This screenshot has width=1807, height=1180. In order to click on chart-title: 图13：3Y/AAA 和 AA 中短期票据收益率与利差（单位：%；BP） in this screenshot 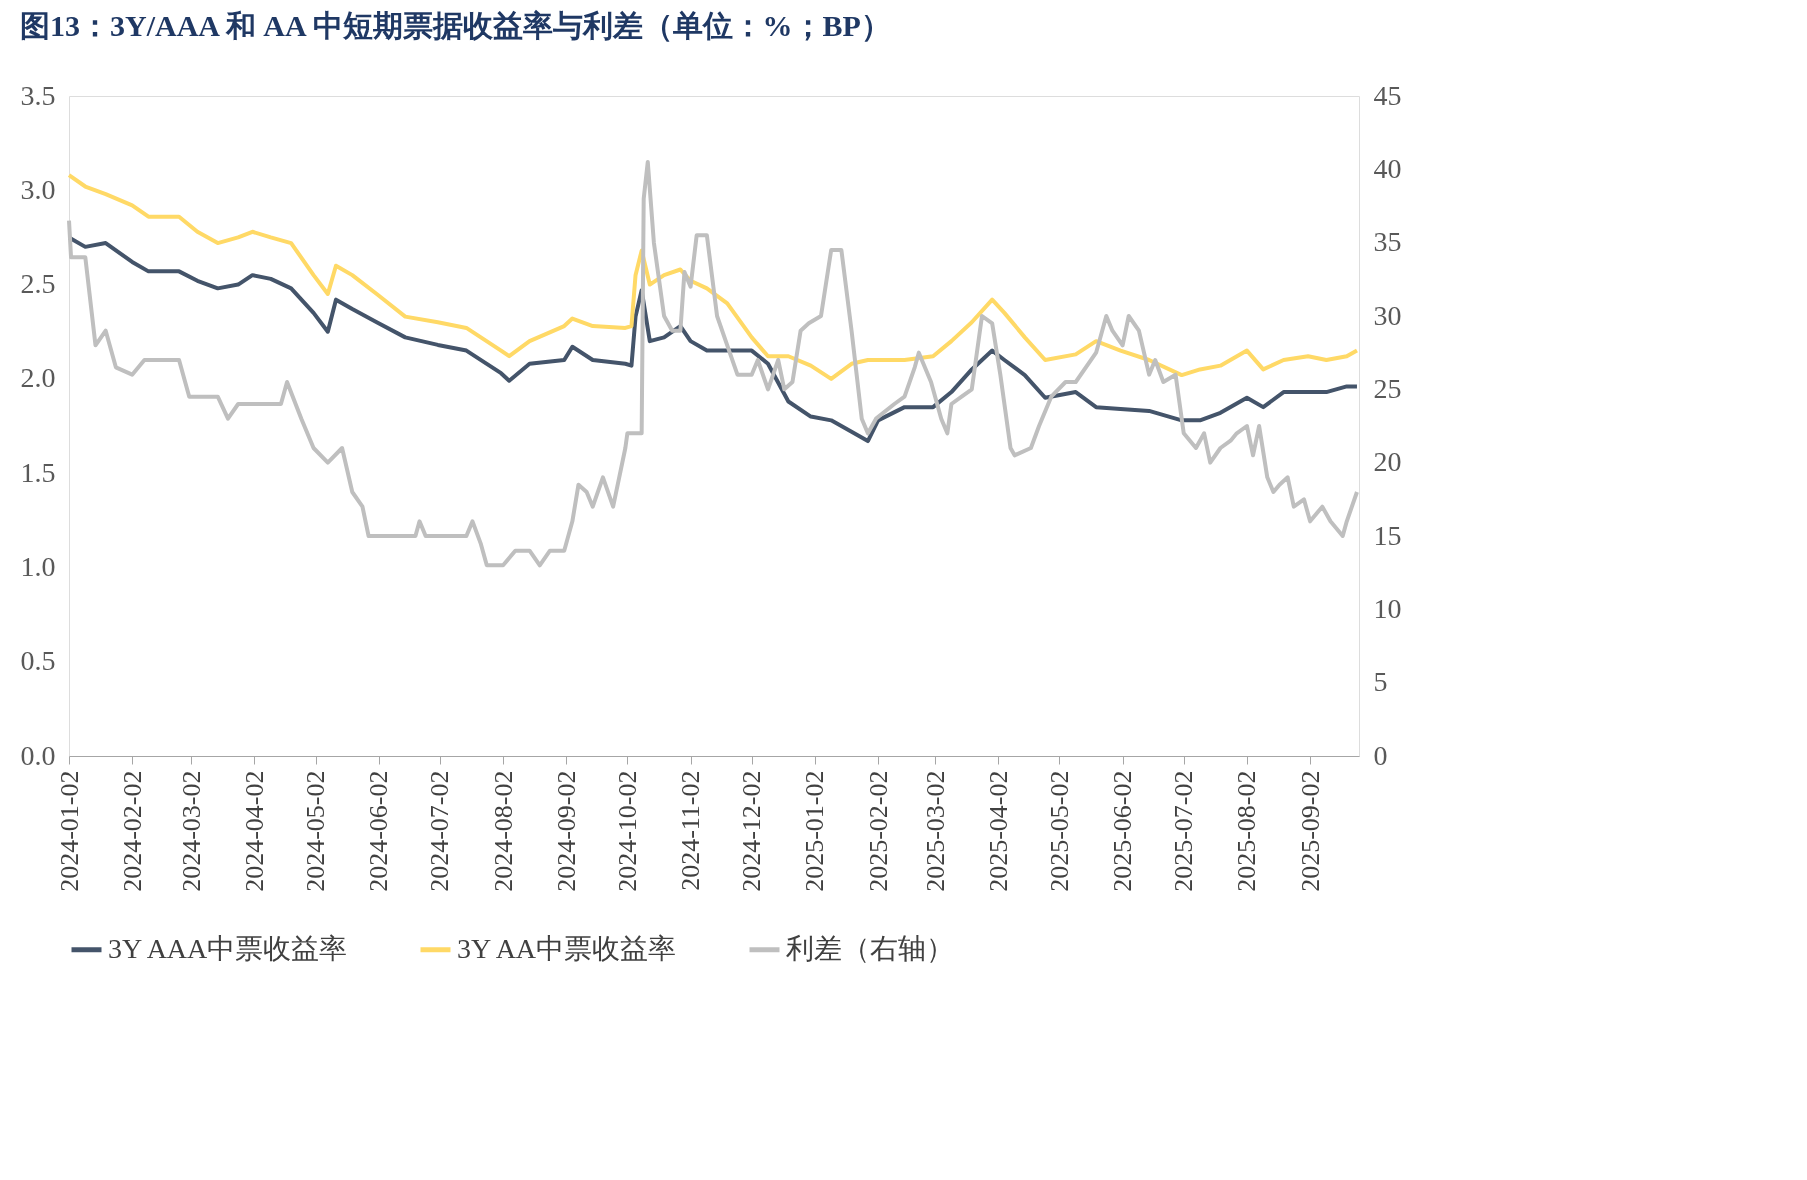, I will do `click(455, 25)`.